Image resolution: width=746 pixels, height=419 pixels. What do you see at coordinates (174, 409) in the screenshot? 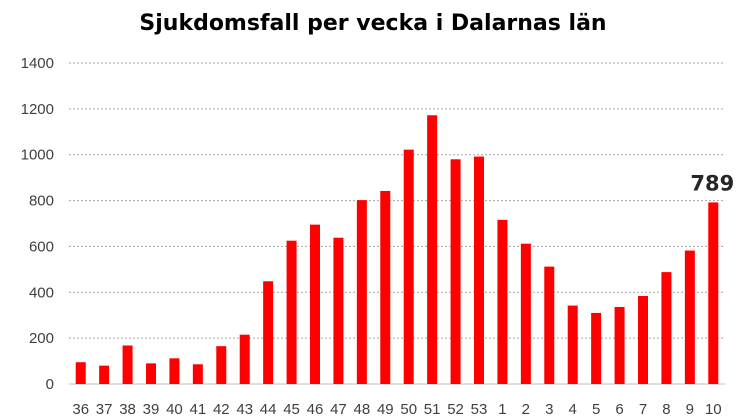
I see `x-tick-label: 40` at bounding box center [174, 409].